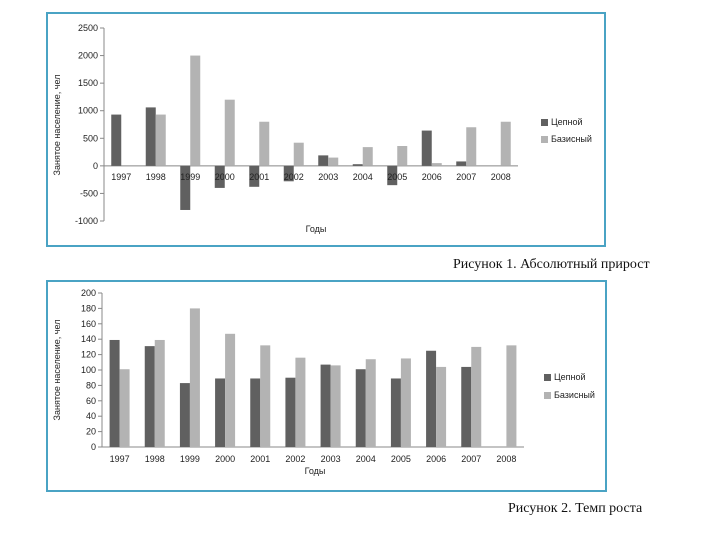 Image resolution: width=720 pixels, height=540 pixels. Describe the element at coordinates (265, 396) in the screenshot. I see `c2-bar-base-2001` at that location.